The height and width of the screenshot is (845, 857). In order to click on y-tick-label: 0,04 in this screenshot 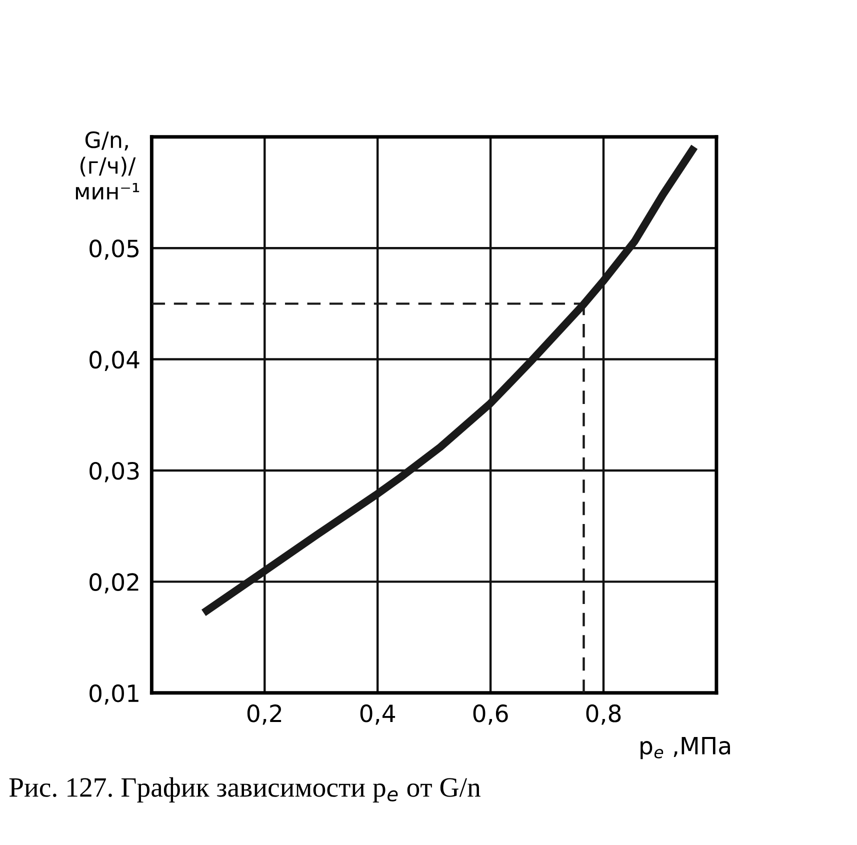, I will do `click(115, 361)`.